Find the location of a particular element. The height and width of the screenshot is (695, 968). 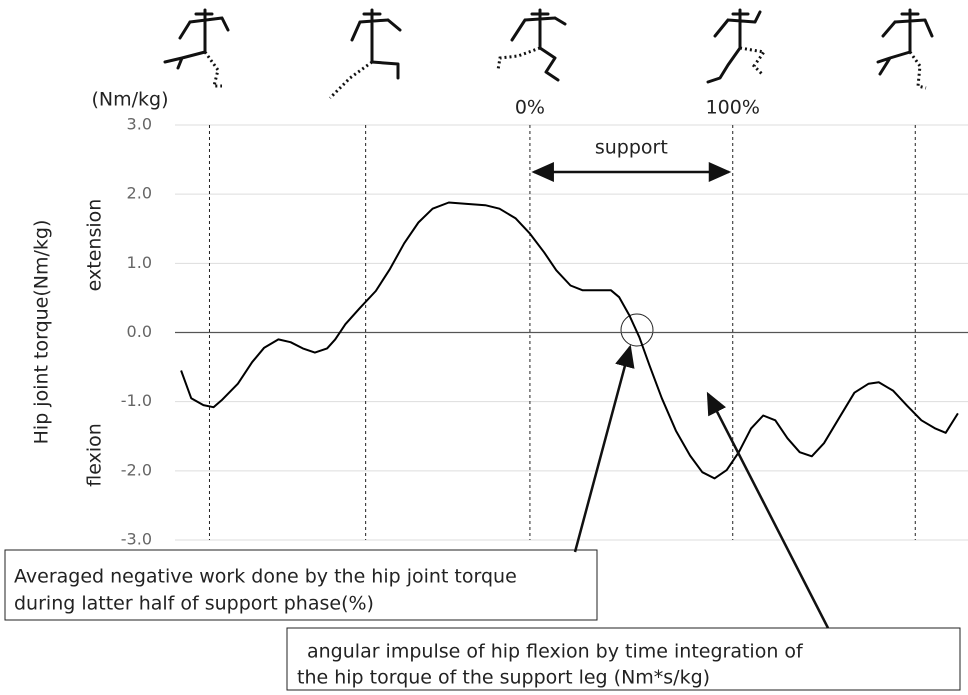

crossing-circle is located at coordinates (637, 330).